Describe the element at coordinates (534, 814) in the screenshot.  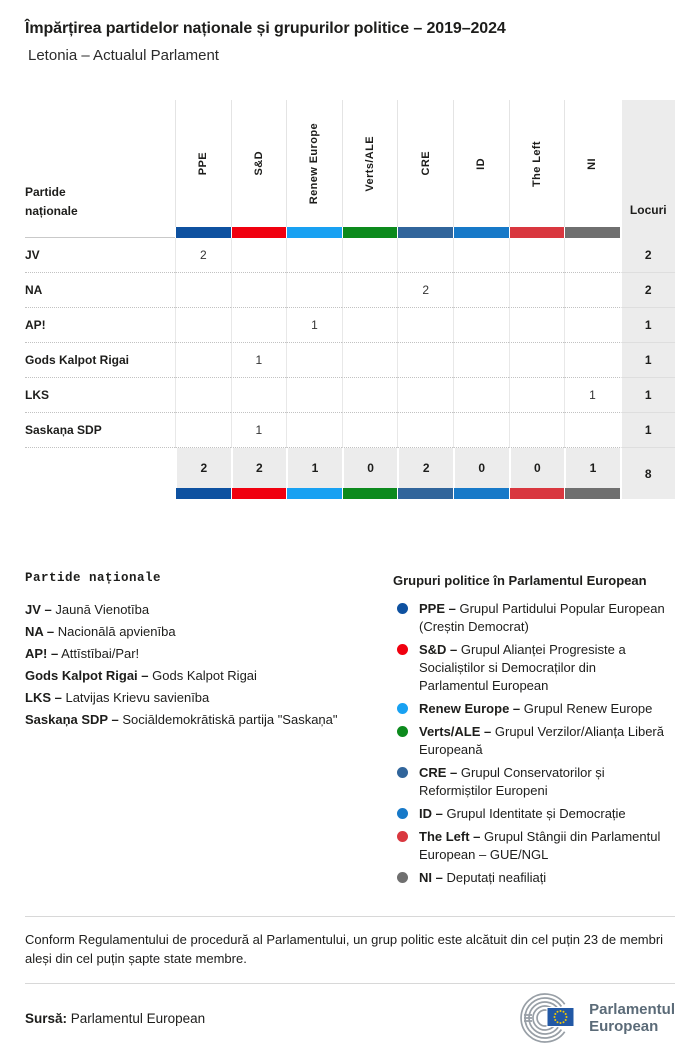
I see `group-legend-item: ID – Grupul Identitate și Democrație` at that location.